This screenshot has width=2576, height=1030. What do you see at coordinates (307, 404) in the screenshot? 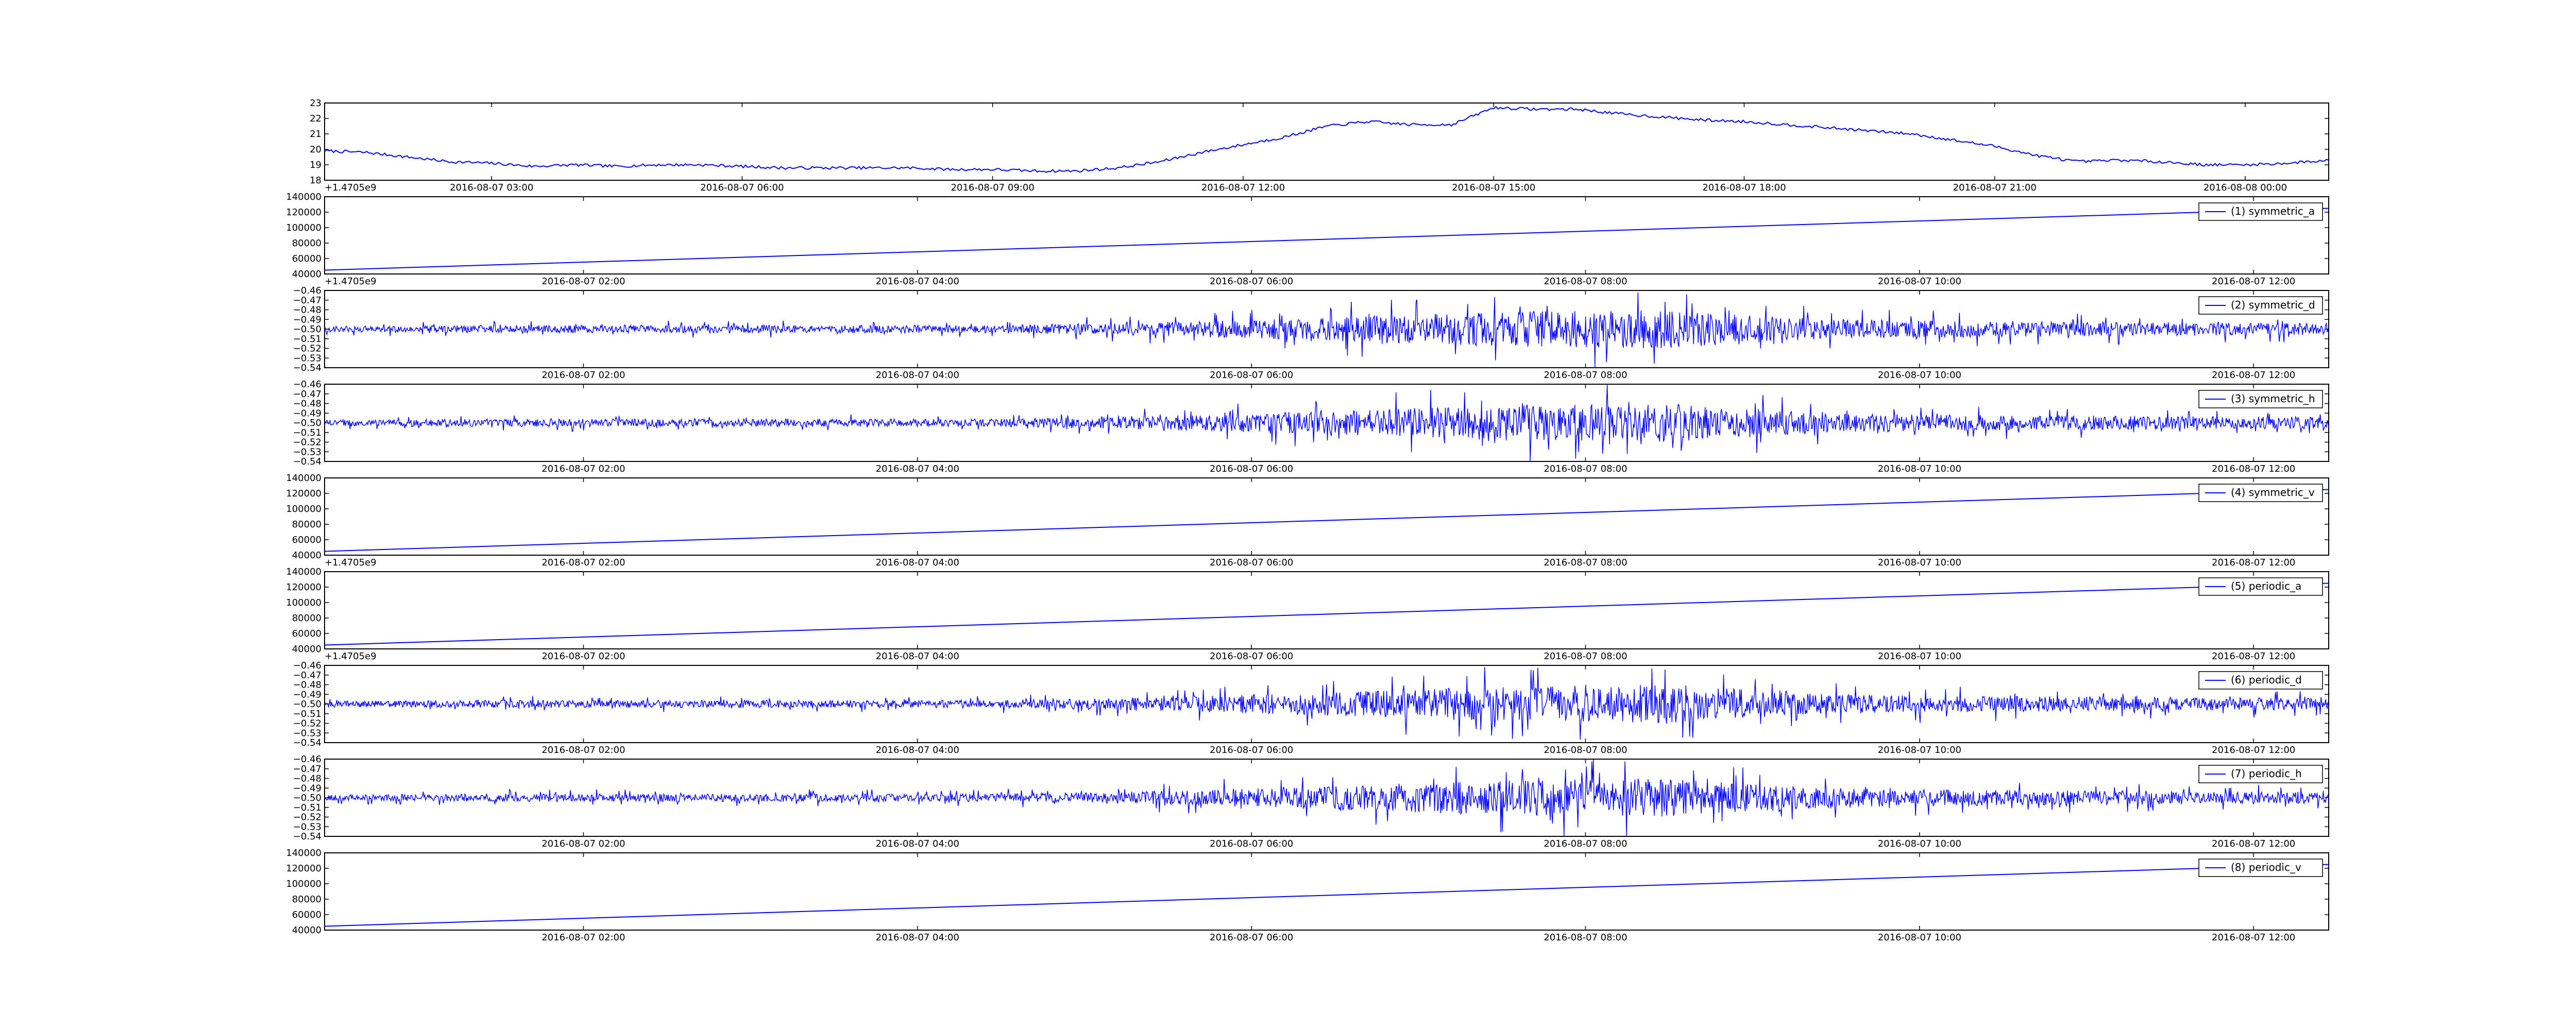
I see `y-tick-label: −0.48` at bounding box center [307, 404].